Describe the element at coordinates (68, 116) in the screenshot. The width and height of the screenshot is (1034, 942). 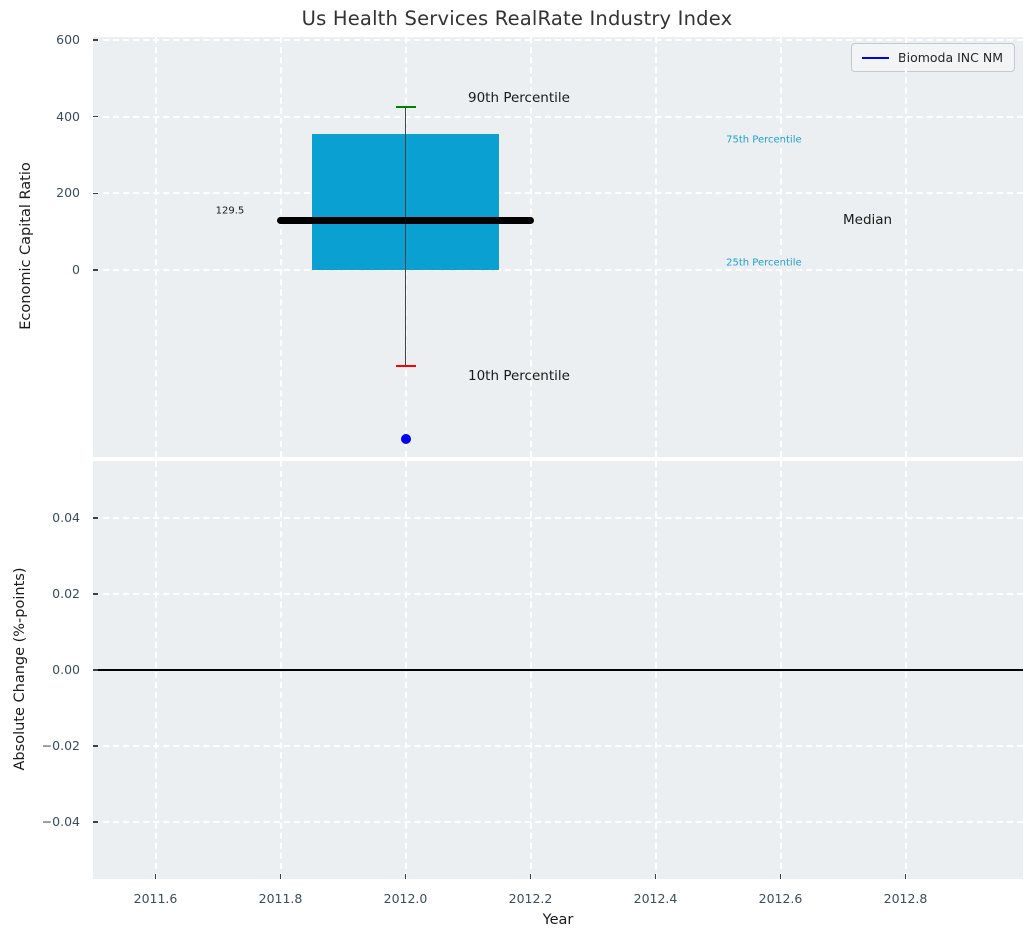
I see `y-tick-label: 400` at that location.